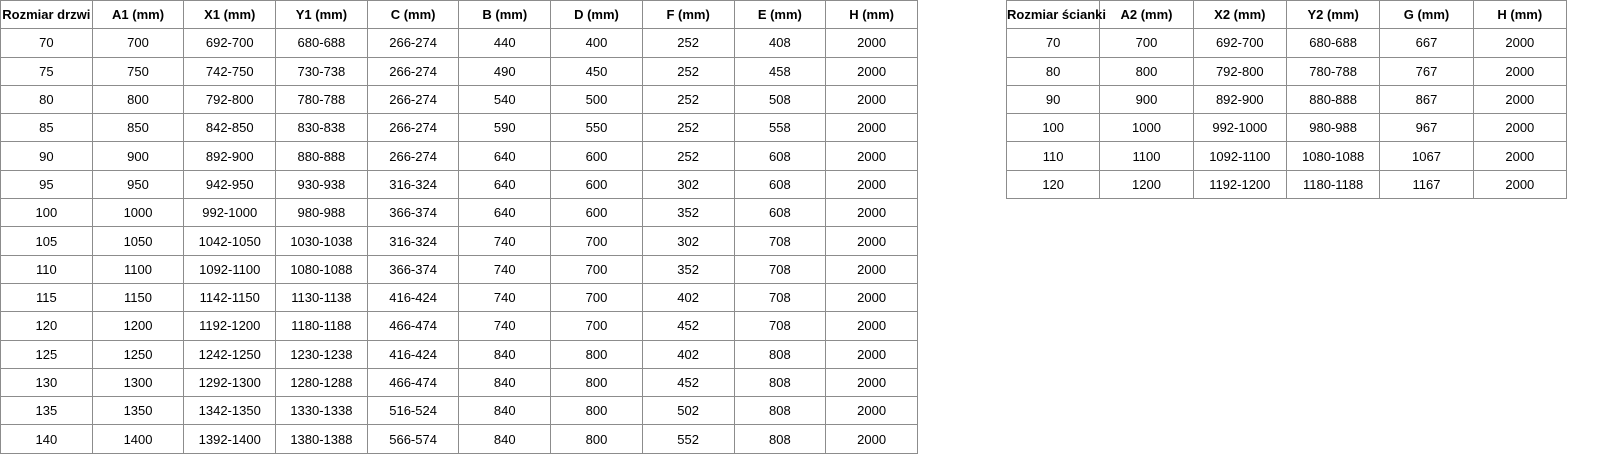 Image resolution: width=1600 pixels, height=459 pixels. Describe the element at coordinates (230, 213) in the screenshot. I see `table-cell: 992-1000` at that location.